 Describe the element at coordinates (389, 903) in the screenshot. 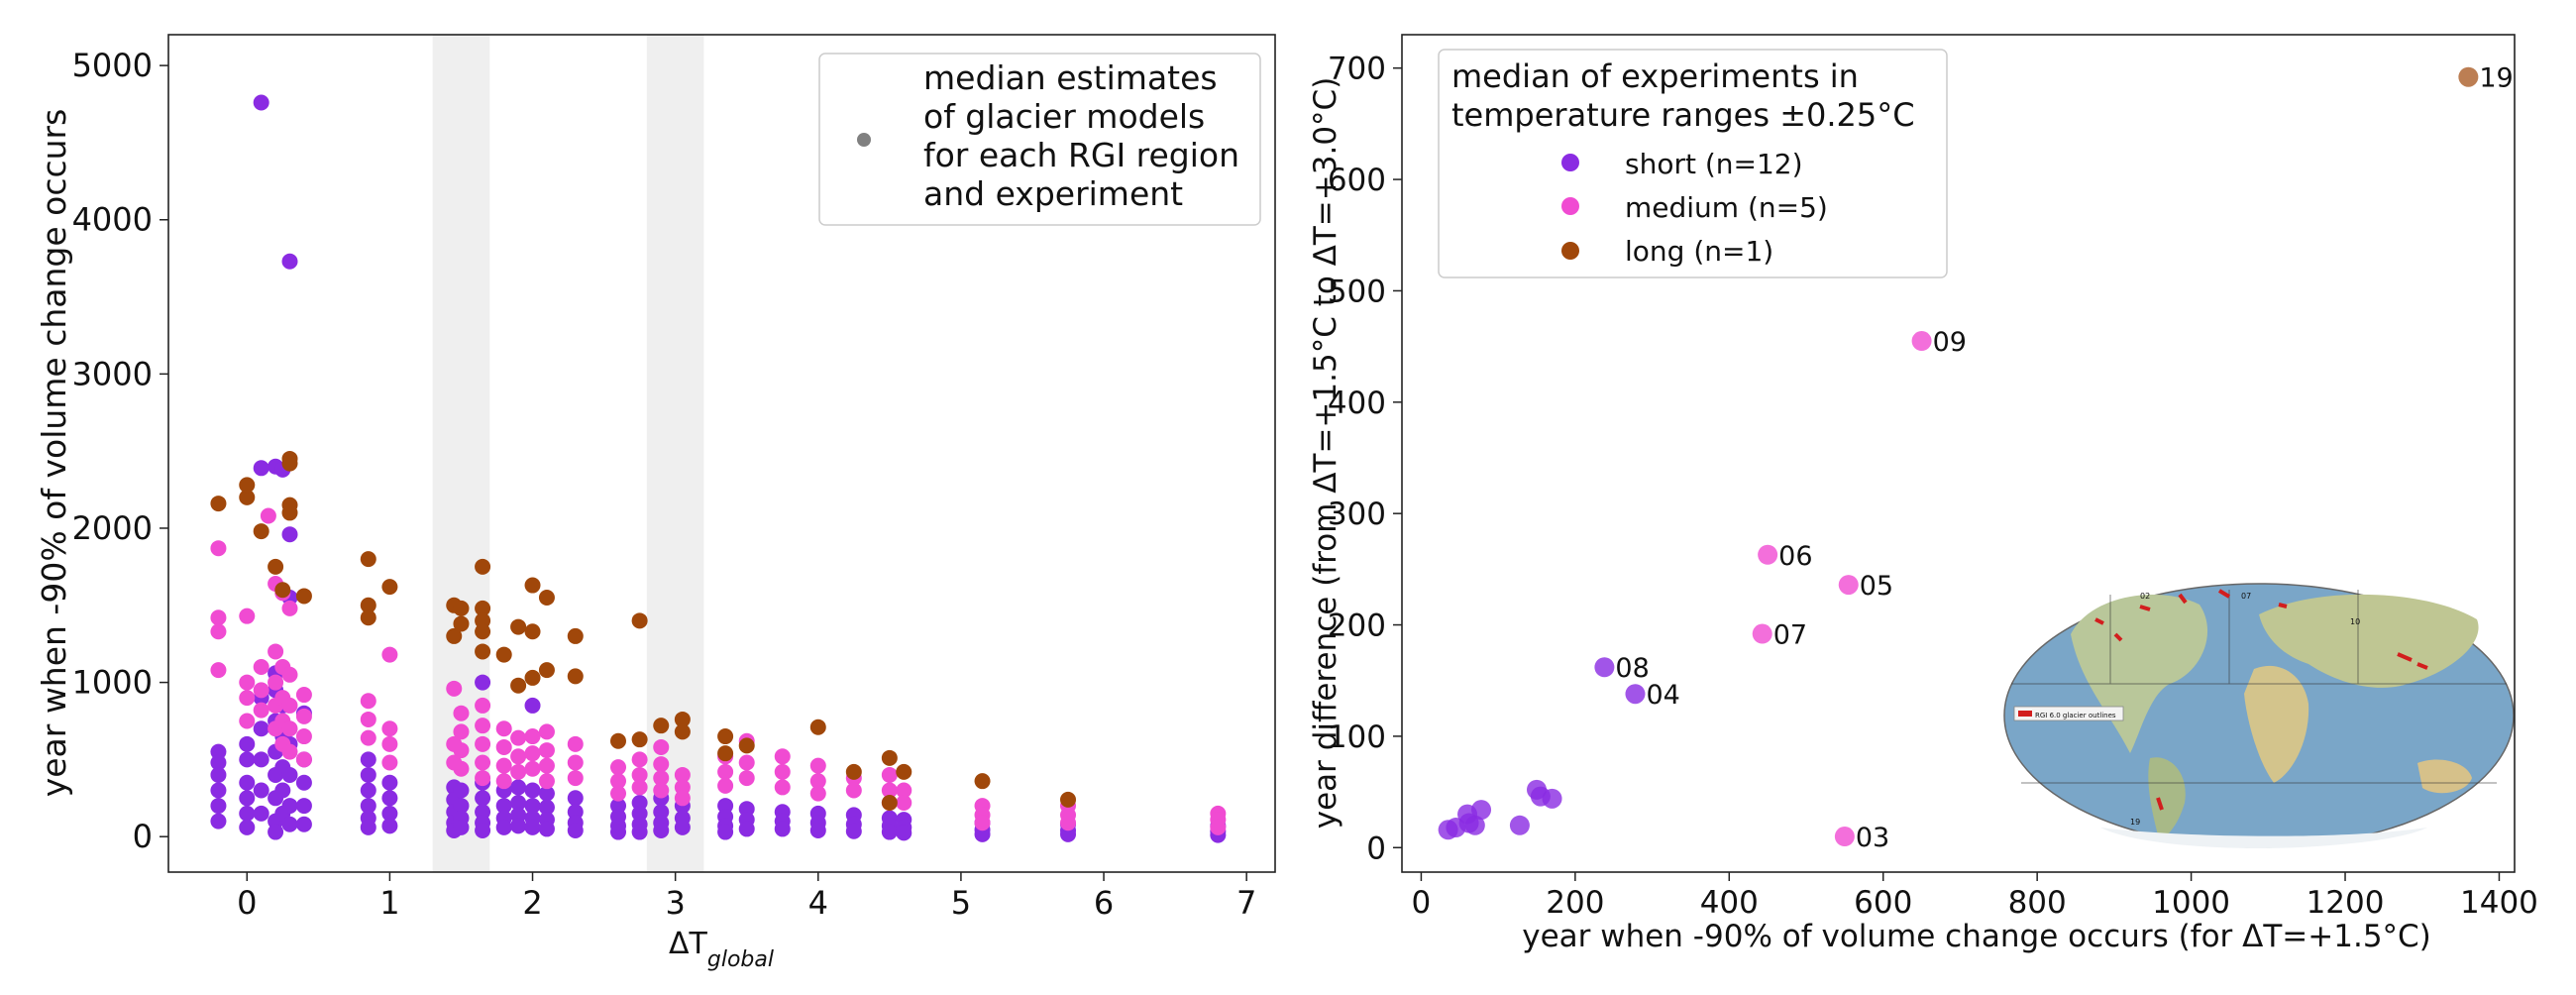

I see `x-tick-label: 1` at that location.